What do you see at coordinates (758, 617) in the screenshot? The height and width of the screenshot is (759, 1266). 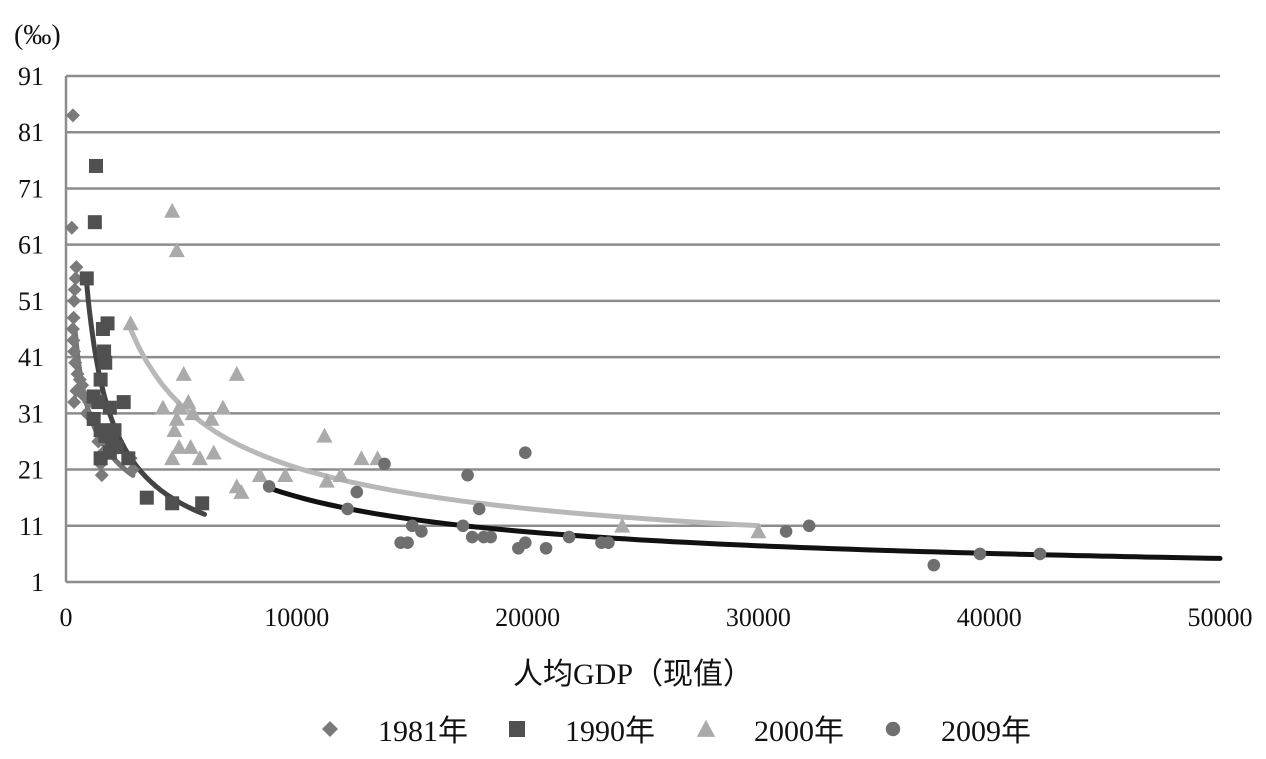 I see `x-tick-label: 30000` at bounding box center [758, 617].